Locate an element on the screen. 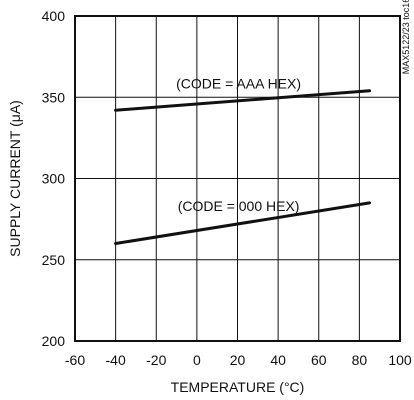 This screenshot has width=414, height=400. figure-code: MAX5122/23 toc16 is located at coordinates (406, 37).